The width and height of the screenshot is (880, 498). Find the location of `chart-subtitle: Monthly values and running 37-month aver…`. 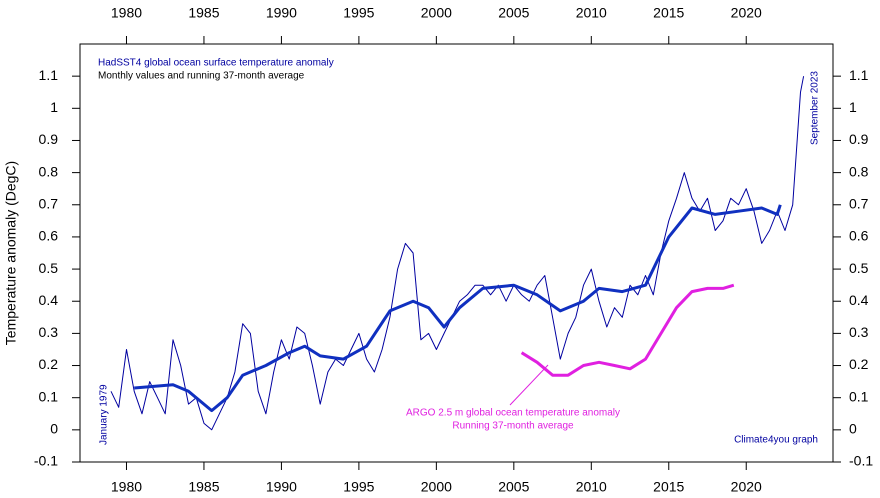

chart-subtitle: Monthly values and running 37-month aver… is located at coordinates (201, 76).